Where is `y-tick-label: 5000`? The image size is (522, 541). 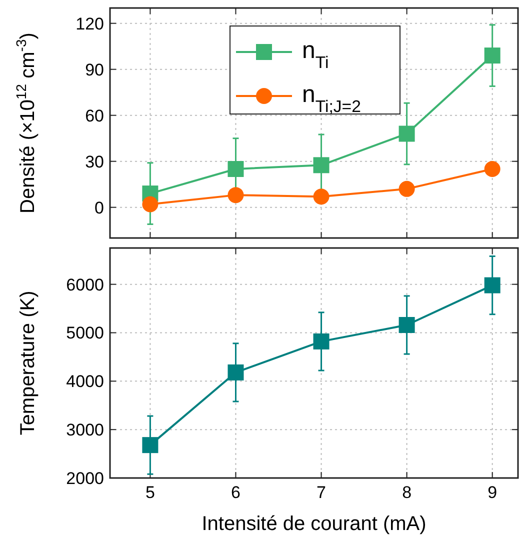
y-tick-label: 5000 is located at coordinates (85, 333).